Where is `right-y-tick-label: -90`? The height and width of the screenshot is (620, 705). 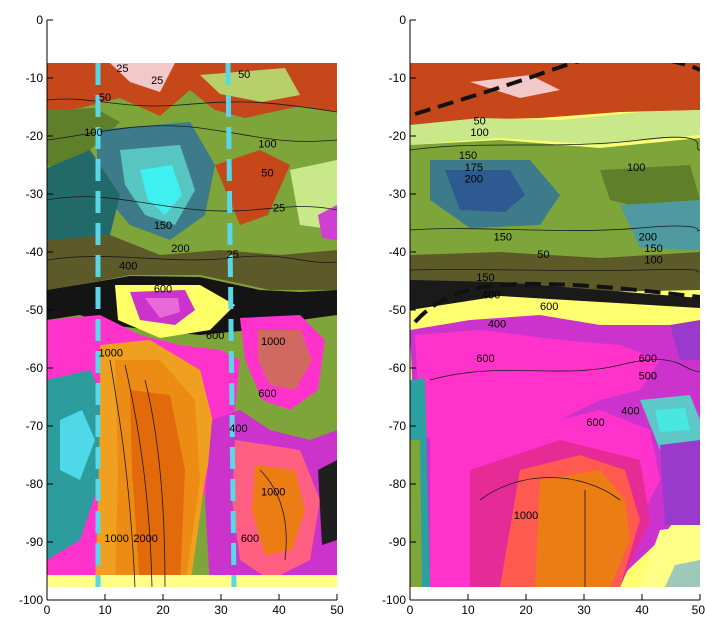
right-y-tick-label: -90 is located at coordinates (398, 542).